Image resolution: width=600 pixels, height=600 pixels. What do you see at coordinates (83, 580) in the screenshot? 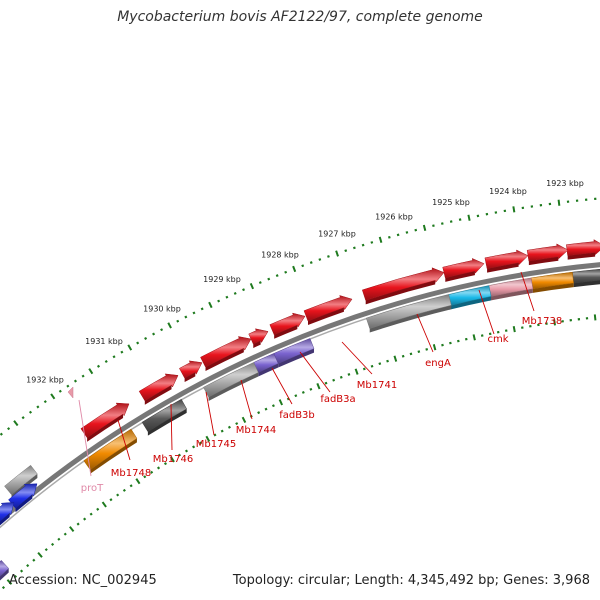
I see `accession-text: Accession: NC_002945` at bounding box center [83, 580].